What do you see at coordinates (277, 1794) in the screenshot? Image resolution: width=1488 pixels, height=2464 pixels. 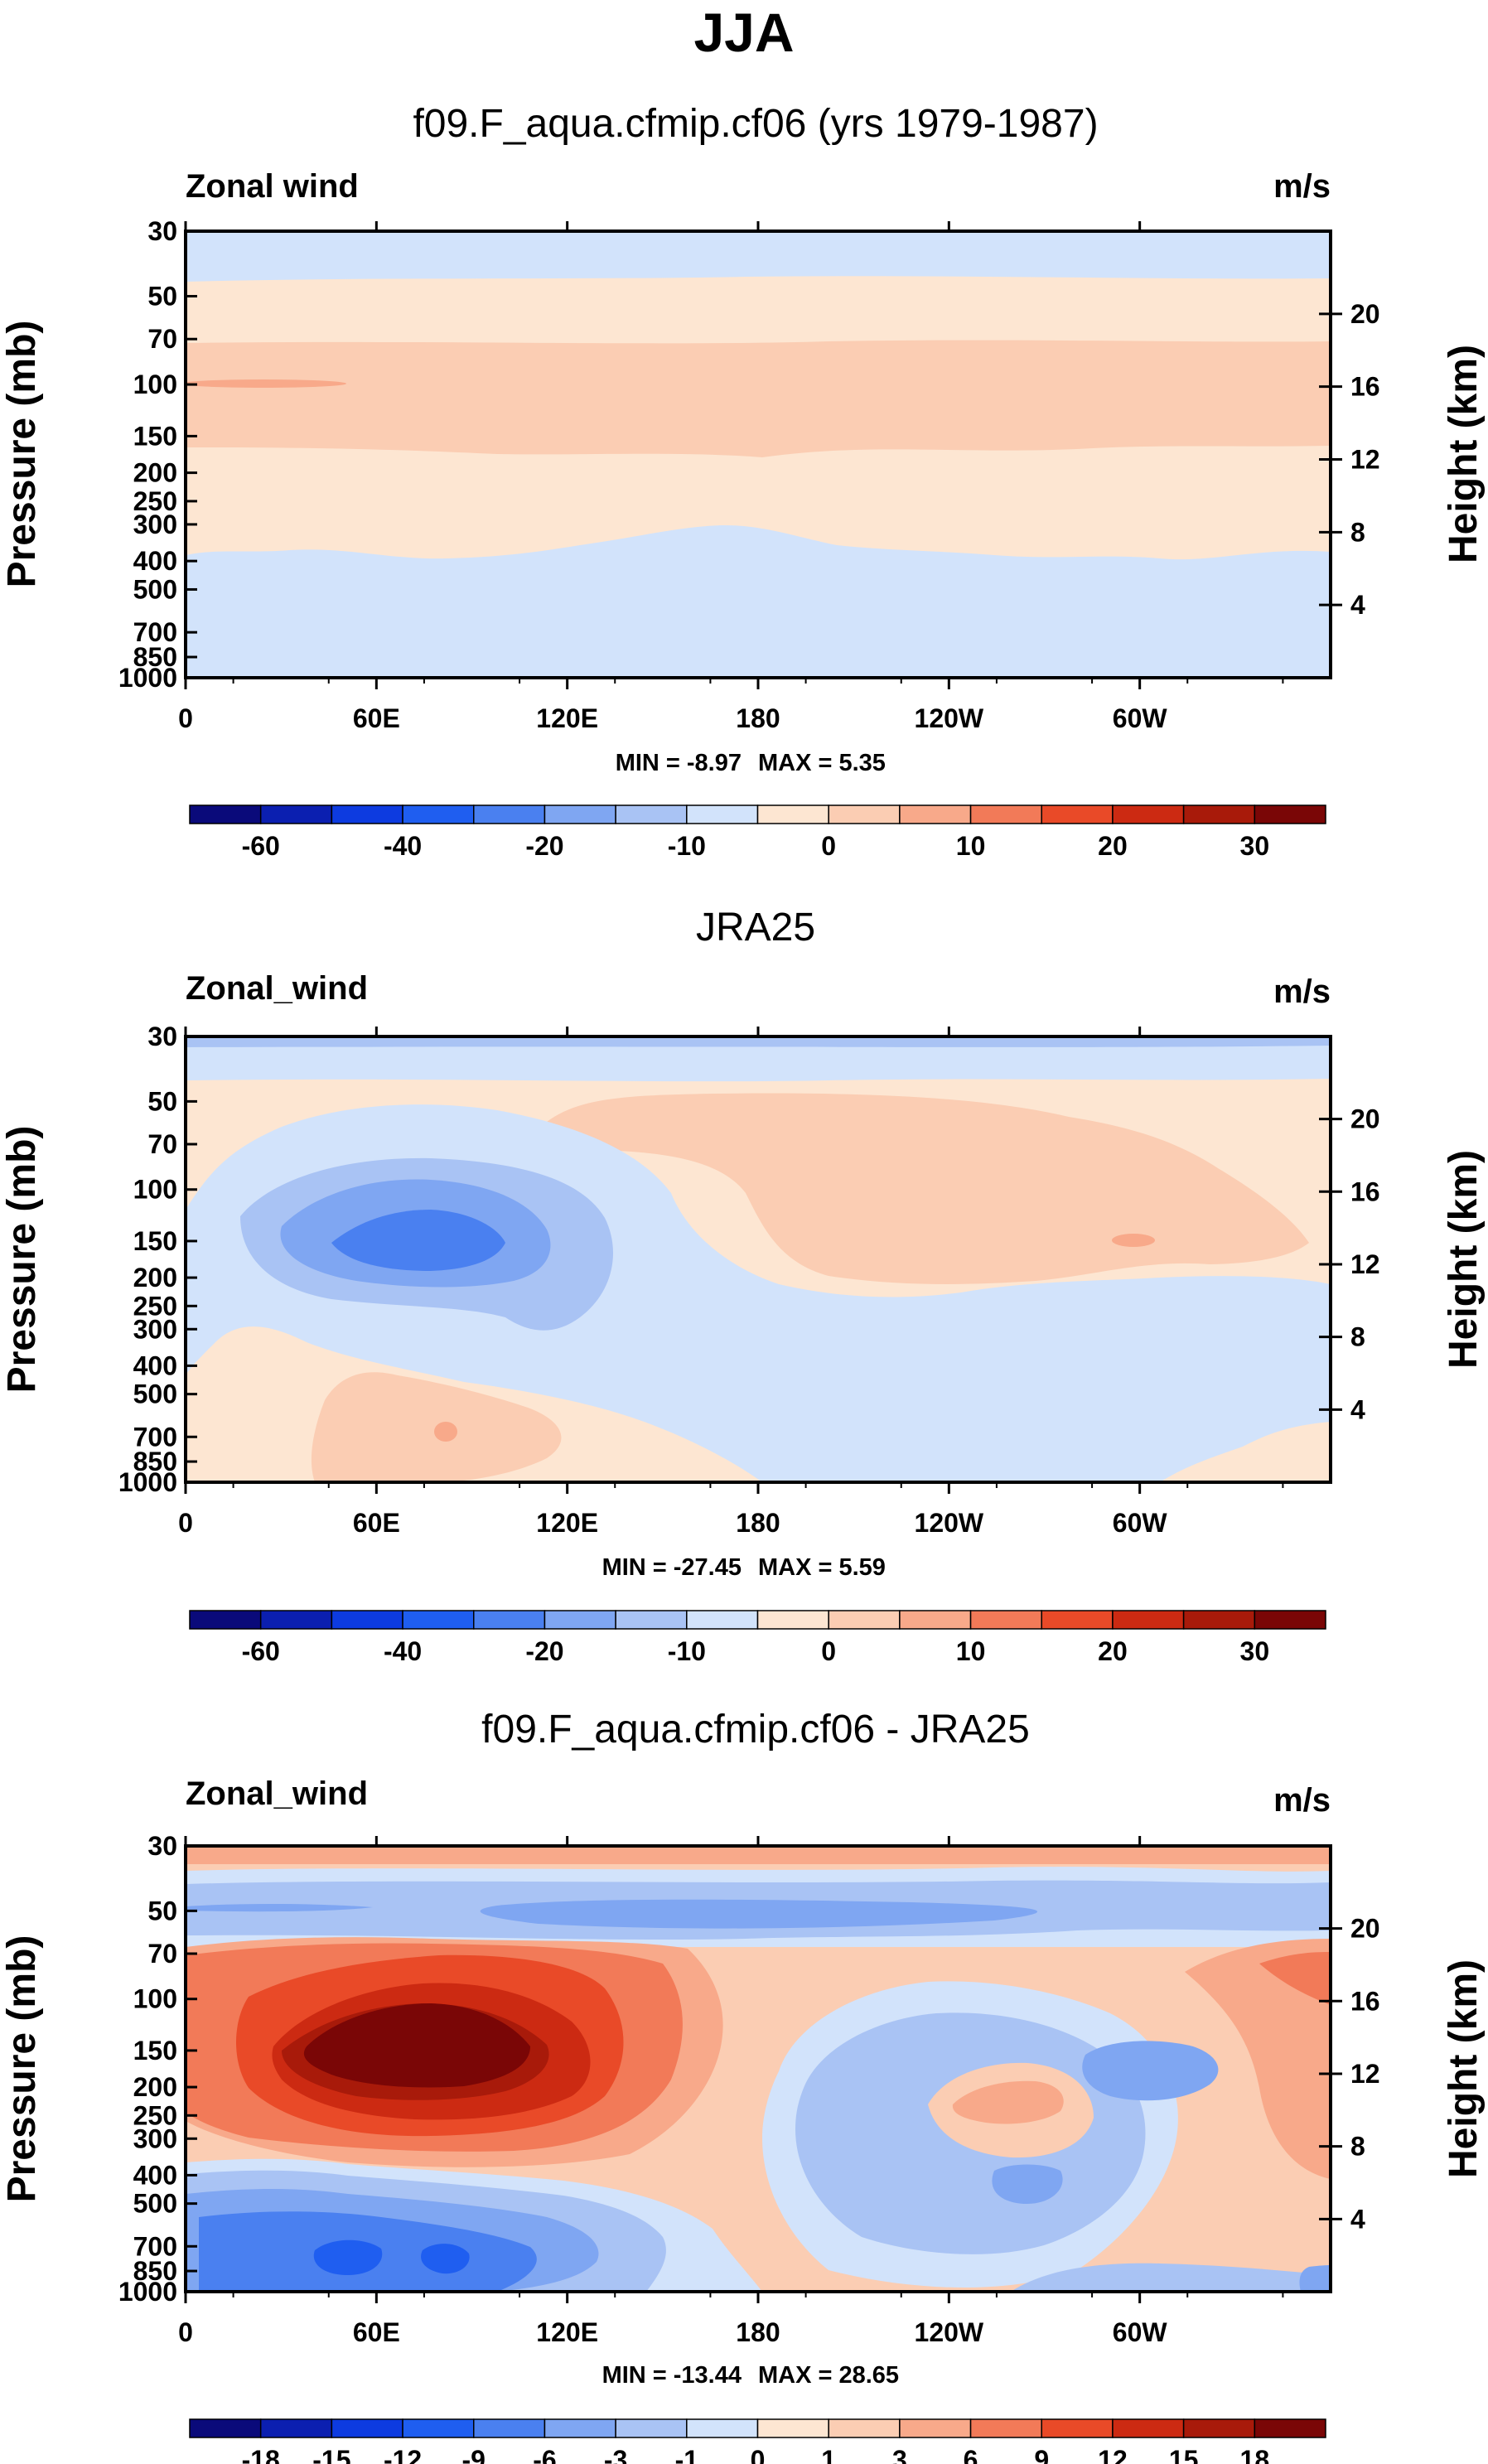 I see `panel-3-variable-label: Zonal_wind` at bounding box center [277, 1794].